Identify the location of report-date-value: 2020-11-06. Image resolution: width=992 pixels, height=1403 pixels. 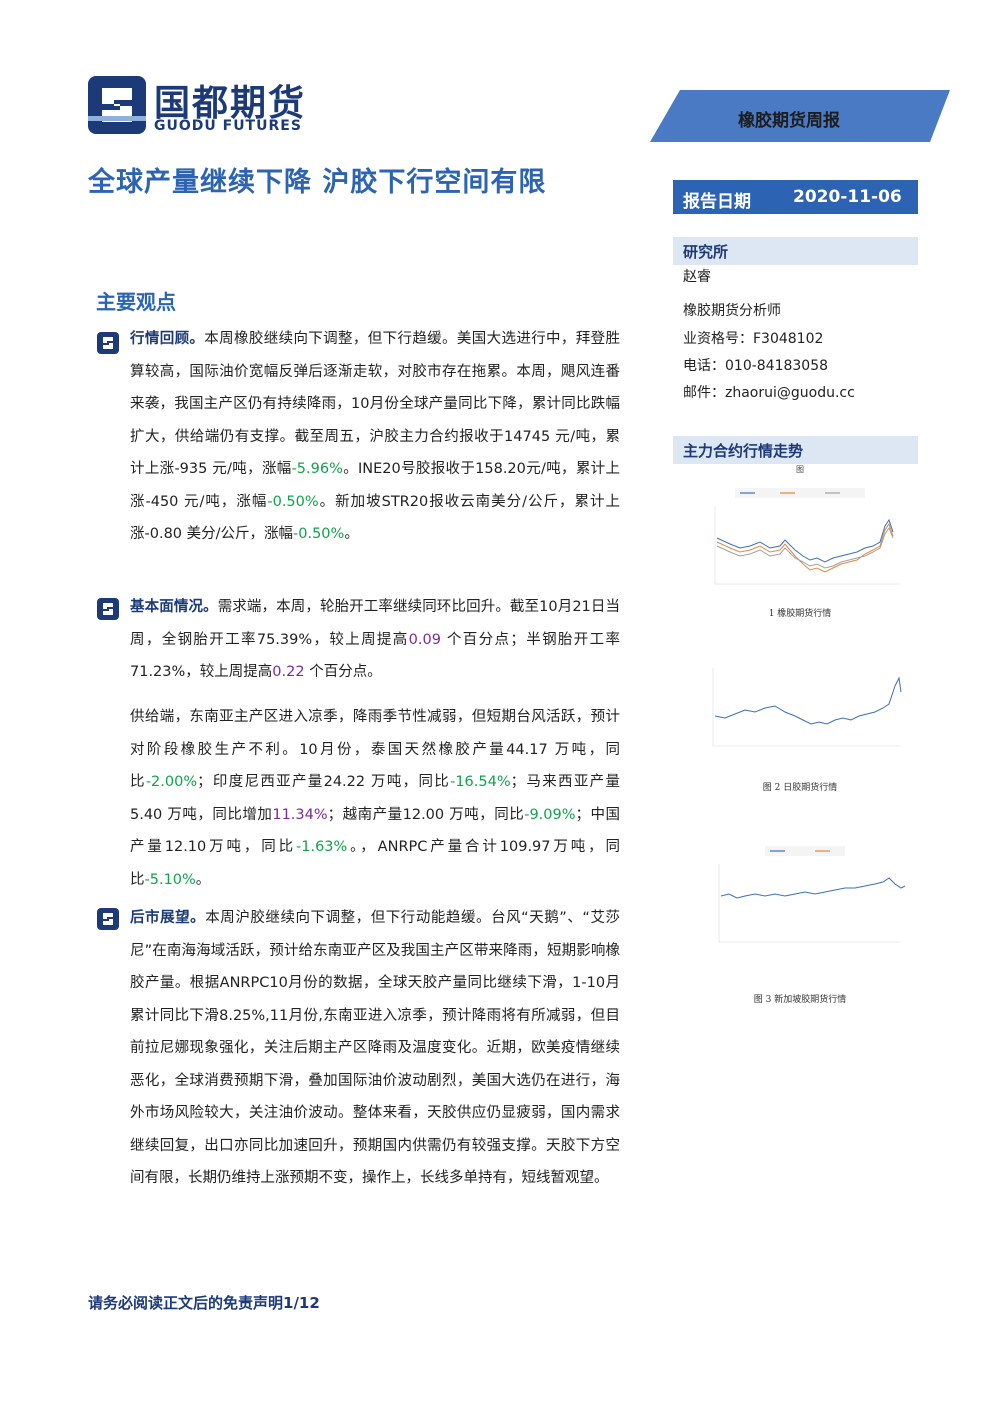
(847, 197).